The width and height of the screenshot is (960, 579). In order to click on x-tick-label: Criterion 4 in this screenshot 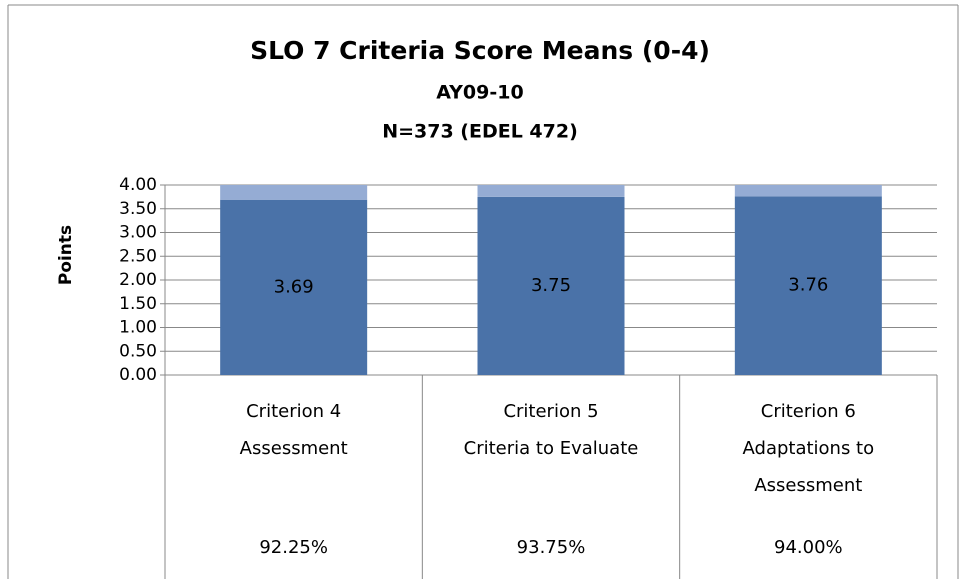, I will do `click(293, 411)`.